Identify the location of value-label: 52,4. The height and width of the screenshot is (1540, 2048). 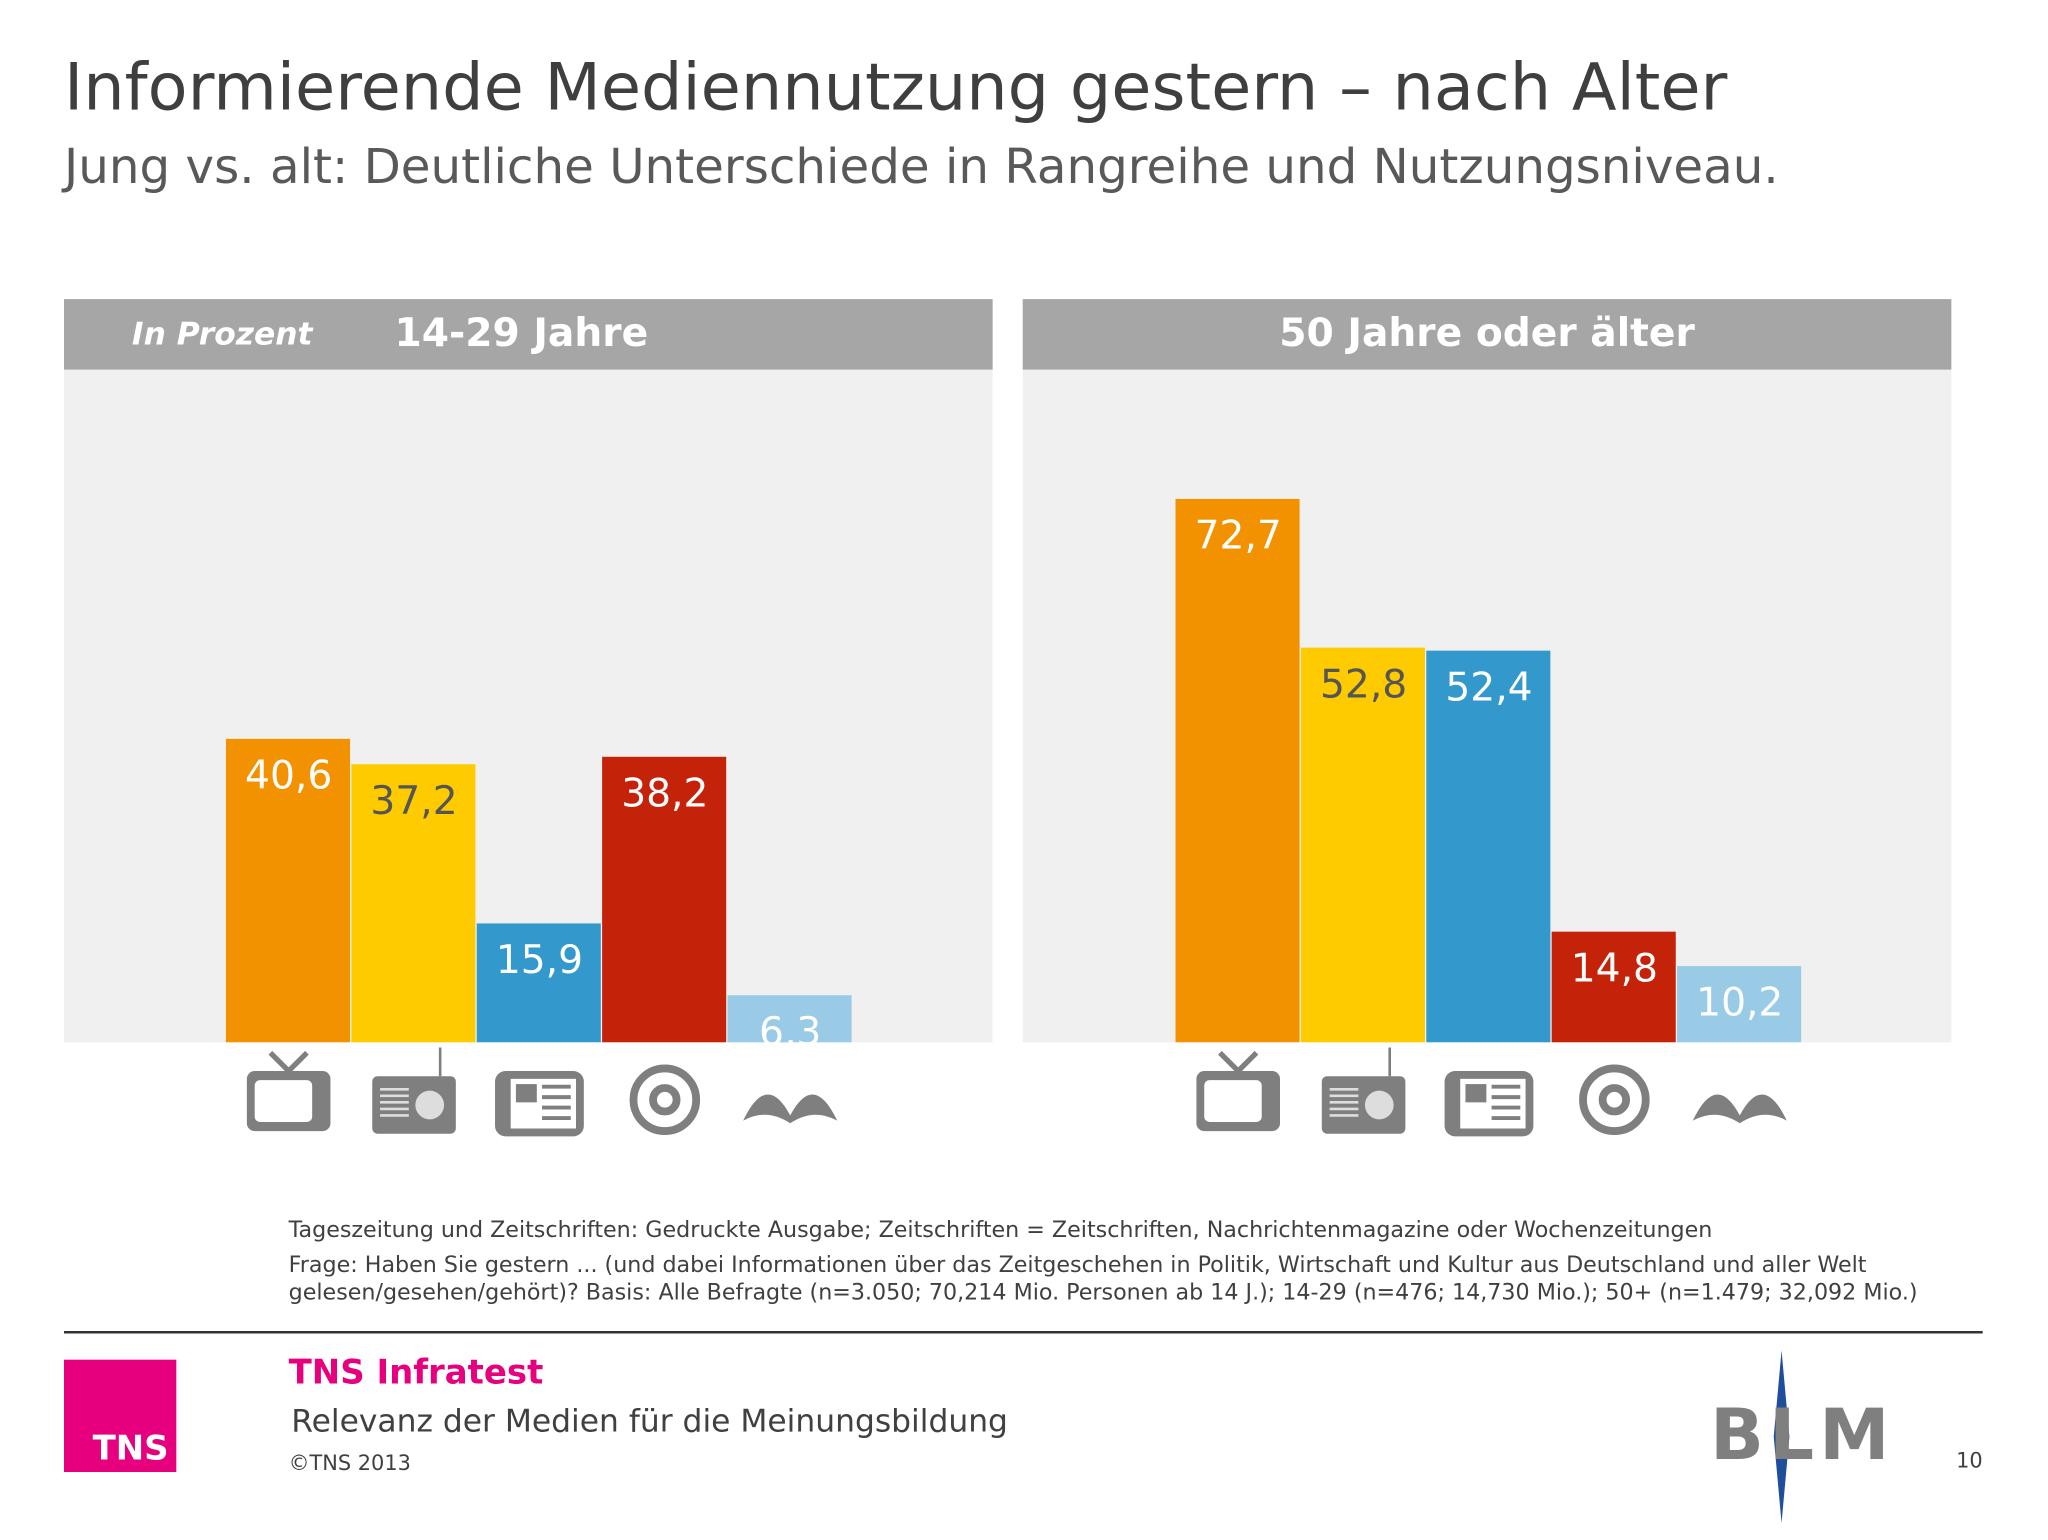
(1488, 687).